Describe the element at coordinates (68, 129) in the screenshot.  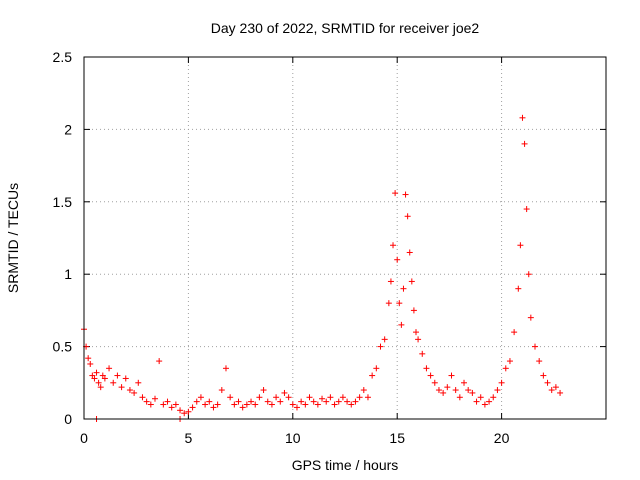
I see `y-tick-label: 2` at that location.